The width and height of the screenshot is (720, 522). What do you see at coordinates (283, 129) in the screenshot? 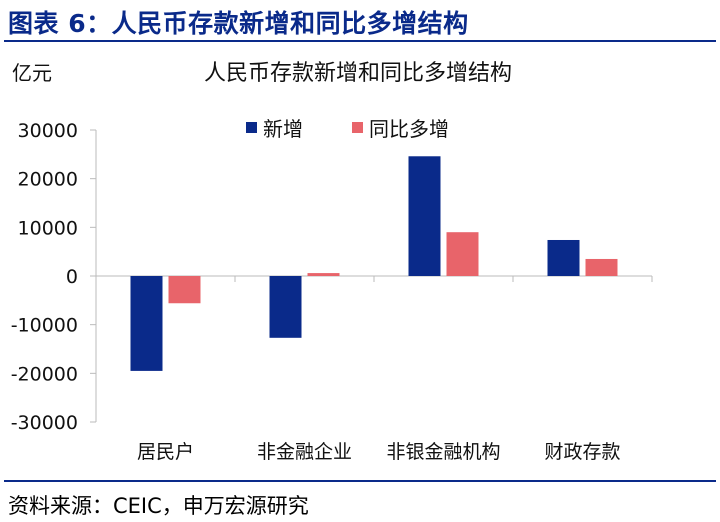
I see `legend-label: 新增` at bounding box center [283, 129].